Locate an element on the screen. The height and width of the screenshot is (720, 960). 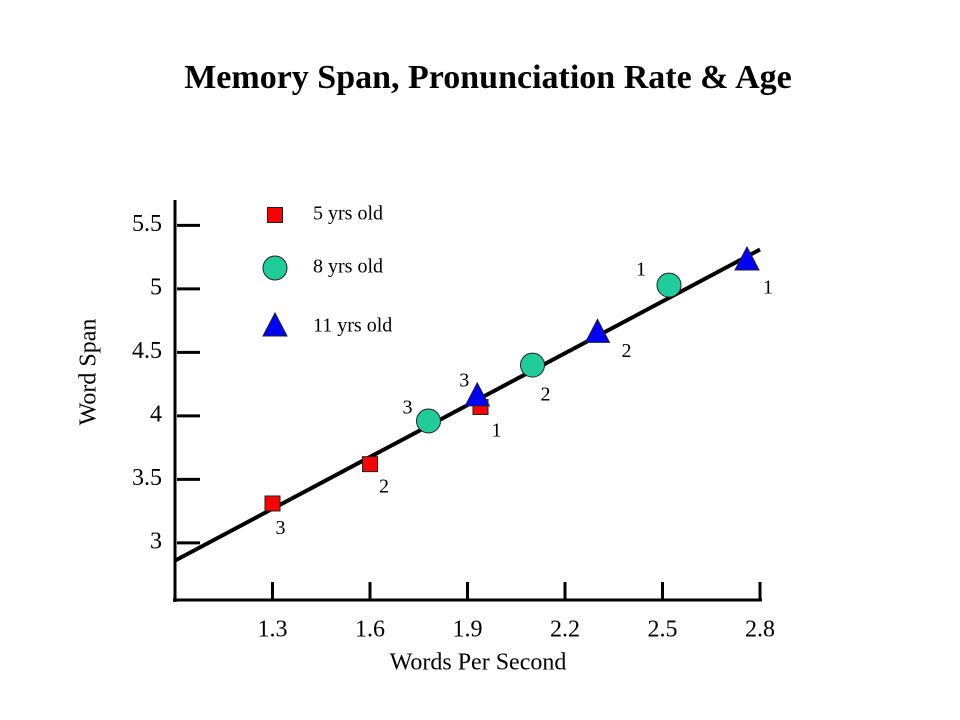
chart-title: Memory Span, Pronunciation Rate & Age is located at coordinates (488, 77).